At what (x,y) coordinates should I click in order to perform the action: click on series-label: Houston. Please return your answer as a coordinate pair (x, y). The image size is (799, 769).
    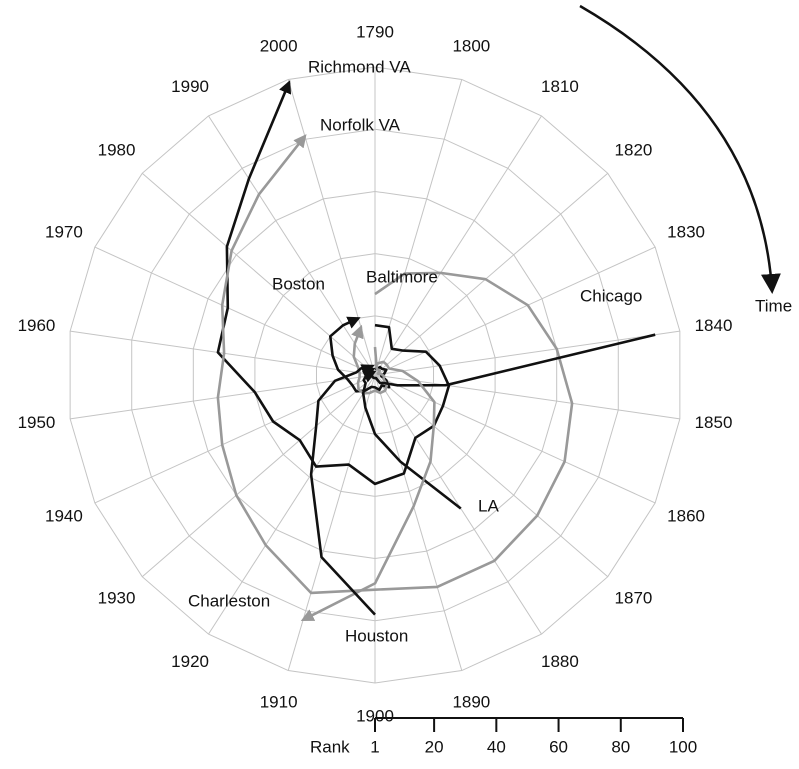
    Looking at the image, I should click on (376, 635).